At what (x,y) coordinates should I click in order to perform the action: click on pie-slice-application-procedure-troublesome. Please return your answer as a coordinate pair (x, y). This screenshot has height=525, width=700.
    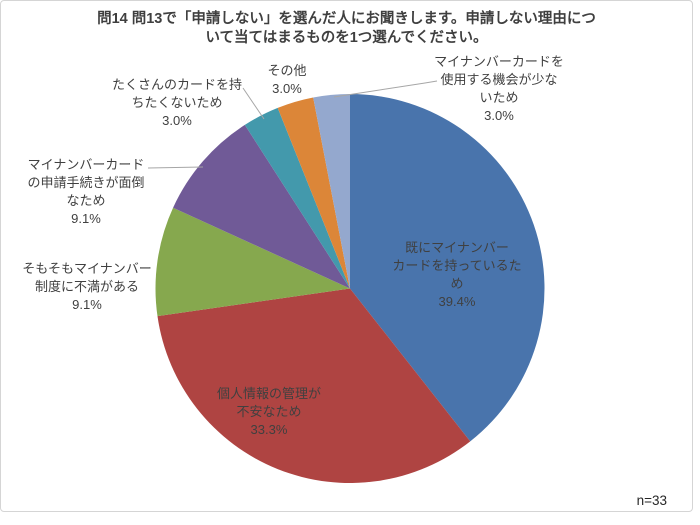
    Looking at the image, I should click on (261, 206).